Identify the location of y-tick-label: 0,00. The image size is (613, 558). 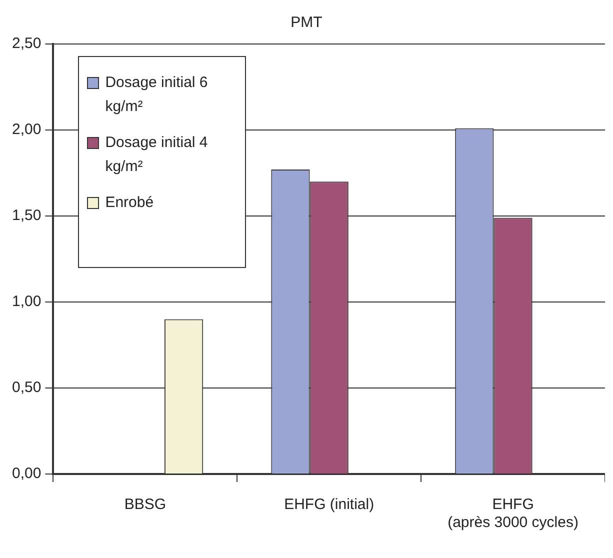
(27, 473).